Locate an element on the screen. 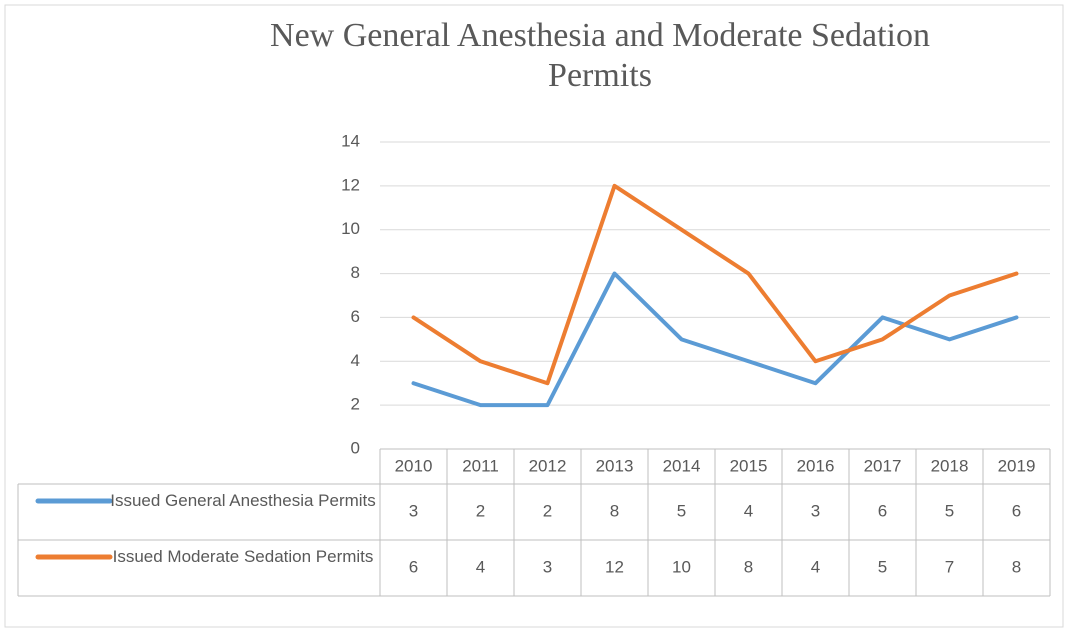  y-tick-label: 4 is located at coordinates (355, 360).